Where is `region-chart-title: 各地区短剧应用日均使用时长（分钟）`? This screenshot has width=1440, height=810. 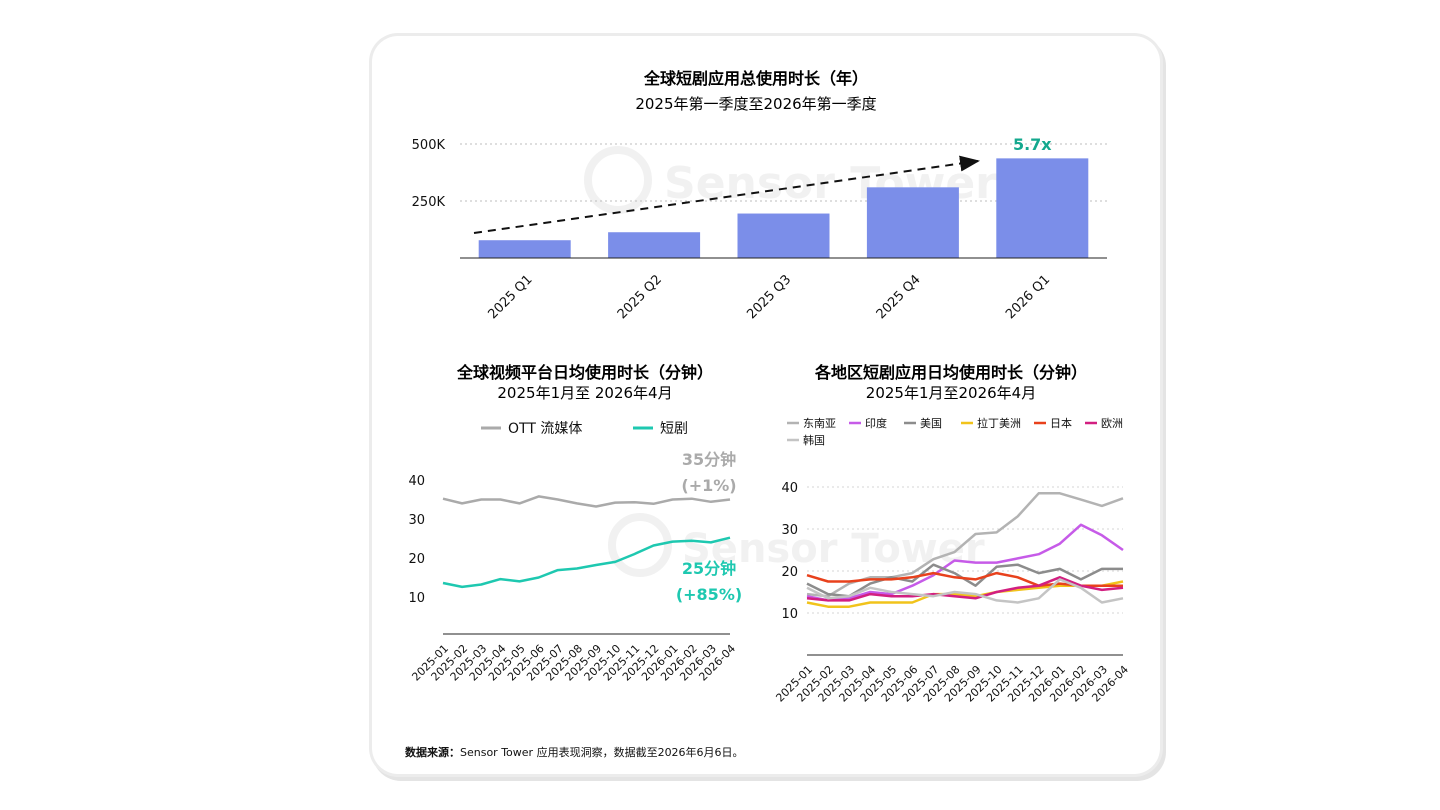
region-chart-title: 各地区短剧应用日均使用时长（分钟） is located at coordinates (950, 372).